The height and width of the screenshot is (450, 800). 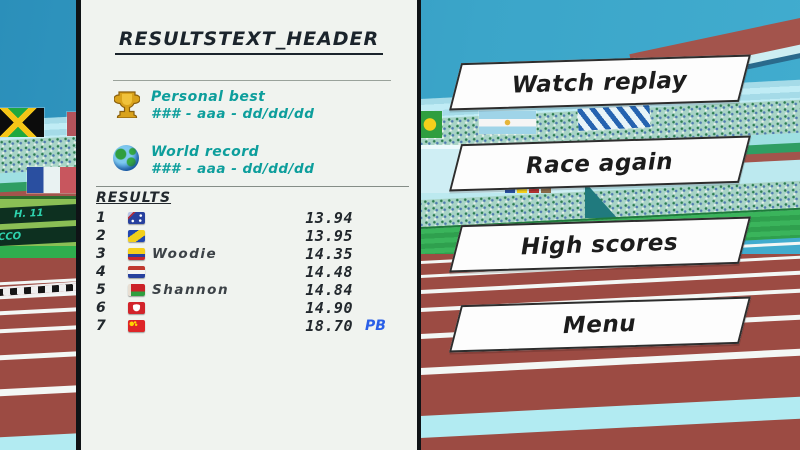 I want to click on time-cell: 14.35, so click(x=329, y=254).